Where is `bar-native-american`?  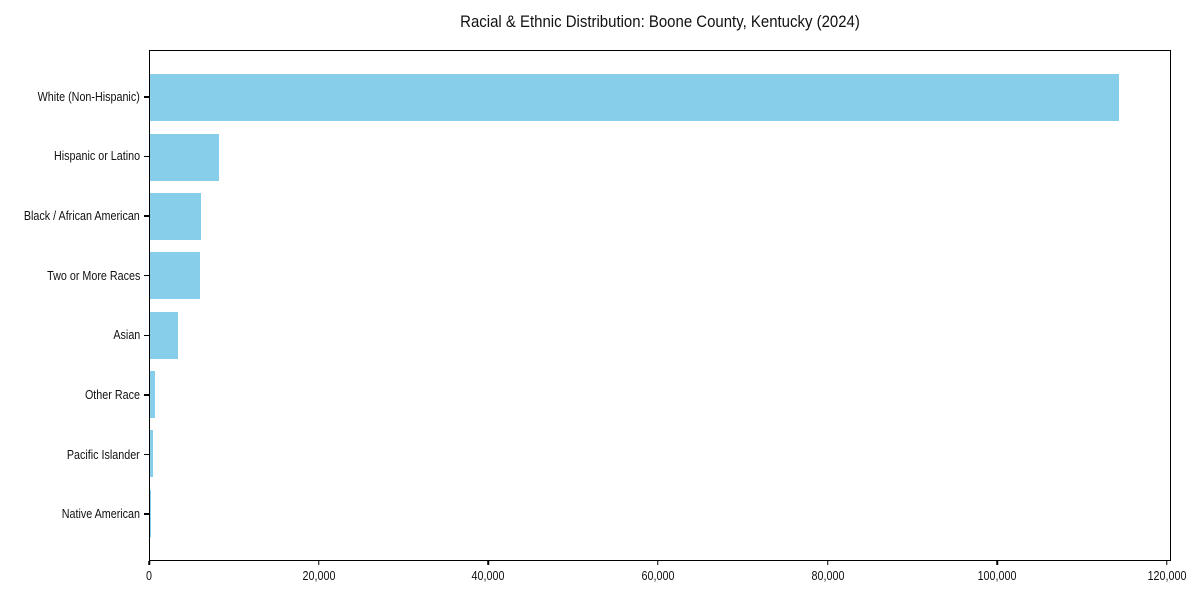 bar-native-american is located at coordinates (150, 513).